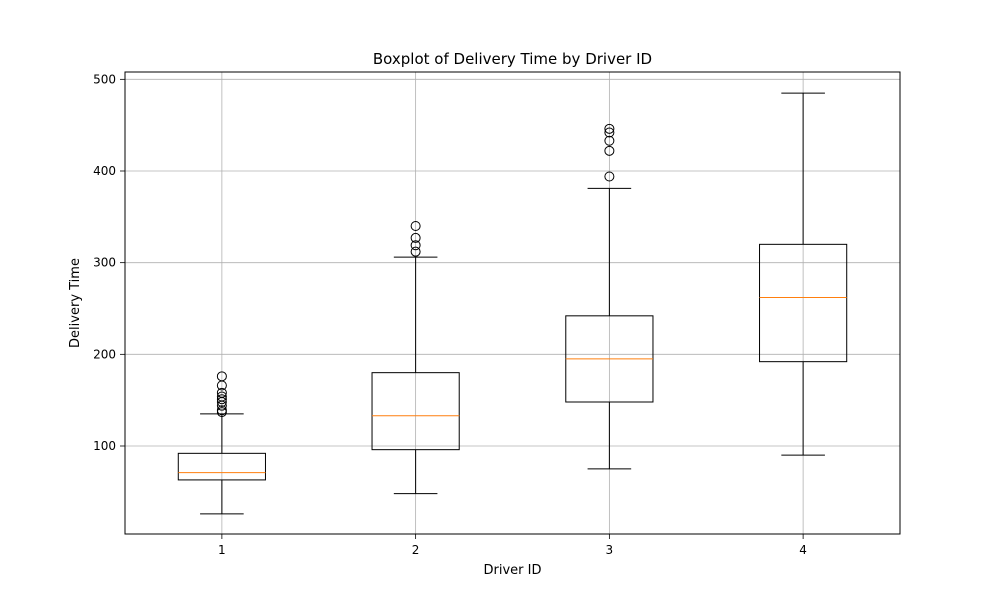 This screenshot has width=1000, height=600. Describe the element at coordinates (512, 59) in the screenshot. I see `chart-title: Boxplot of Delivery Time by Driver ID` at that location.